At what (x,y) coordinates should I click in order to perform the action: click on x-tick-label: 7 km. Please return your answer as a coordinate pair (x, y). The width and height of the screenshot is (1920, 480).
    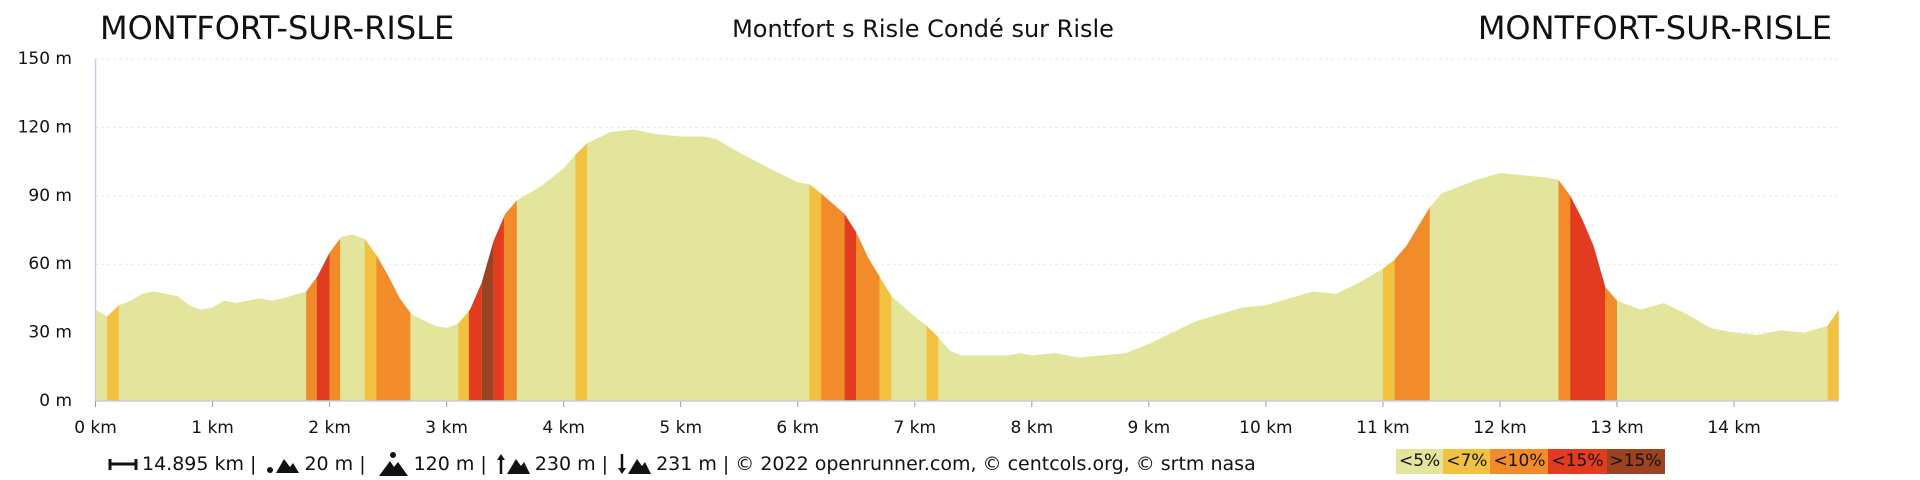
    Looking at the image, I should click on (914, 428).